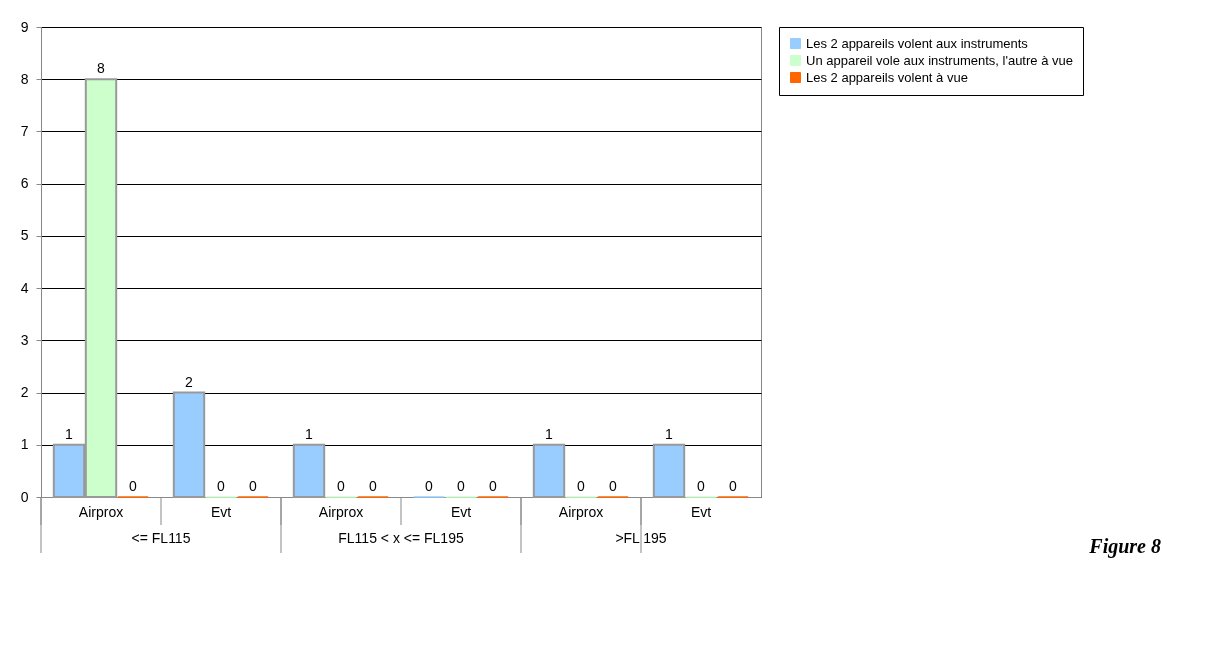  I want to click on y-tick-label: 1, so click(24, 444).